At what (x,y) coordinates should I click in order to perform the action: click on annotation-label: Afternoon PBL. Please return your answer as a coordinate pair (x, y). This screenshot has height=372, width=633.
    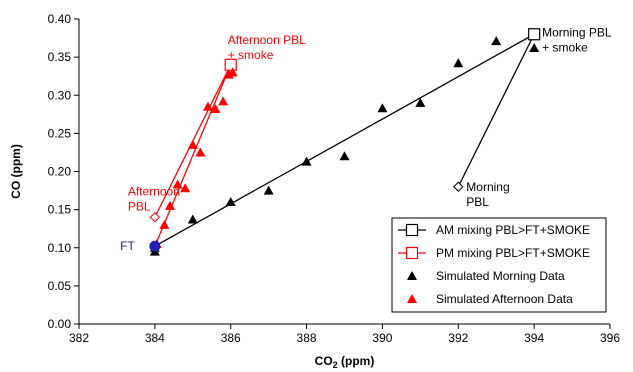
    Looking at the image, I should click on (267, 40).